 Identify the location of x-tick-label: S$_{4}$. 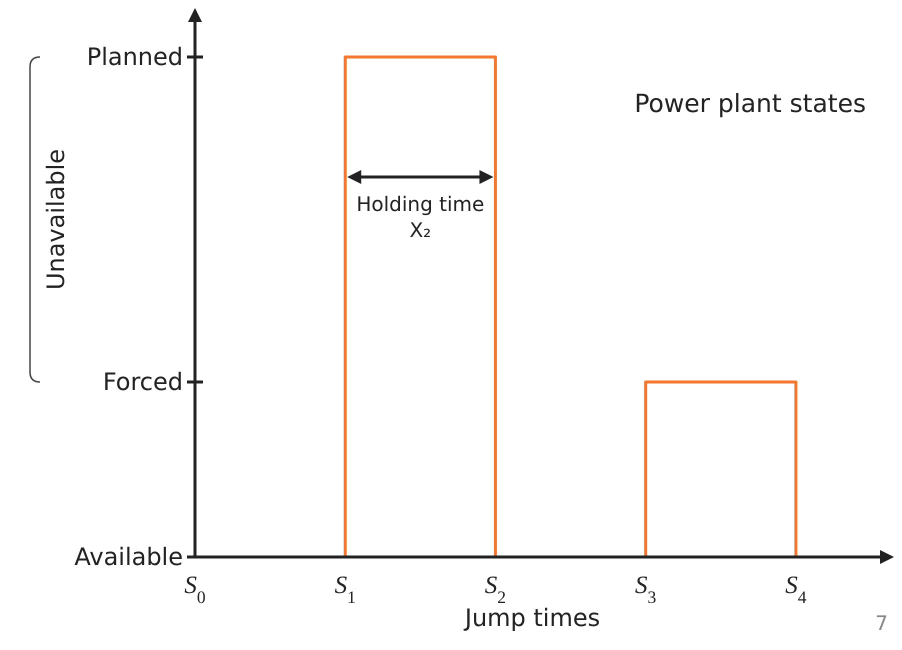
(796, 589).